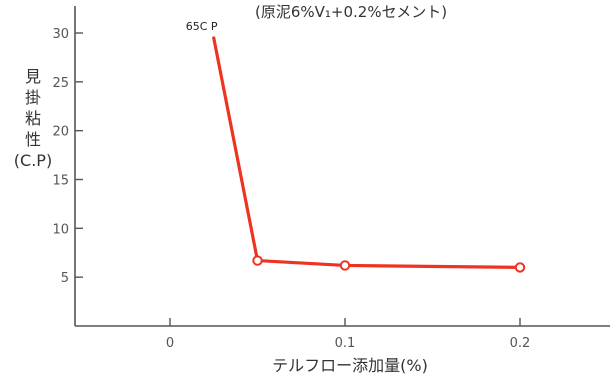  What do you see at coordinates (170, 343) in the screenshot?
I see `x-tick-label: 0` at bounding box center [170, 343].